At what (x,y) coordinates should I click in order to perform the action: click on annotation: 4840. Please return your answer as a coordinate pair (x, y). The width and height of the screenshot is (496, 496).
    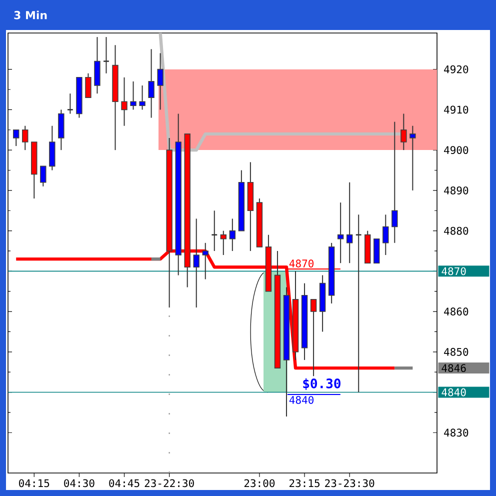
    Looking at the image, I should click on (301, 400).